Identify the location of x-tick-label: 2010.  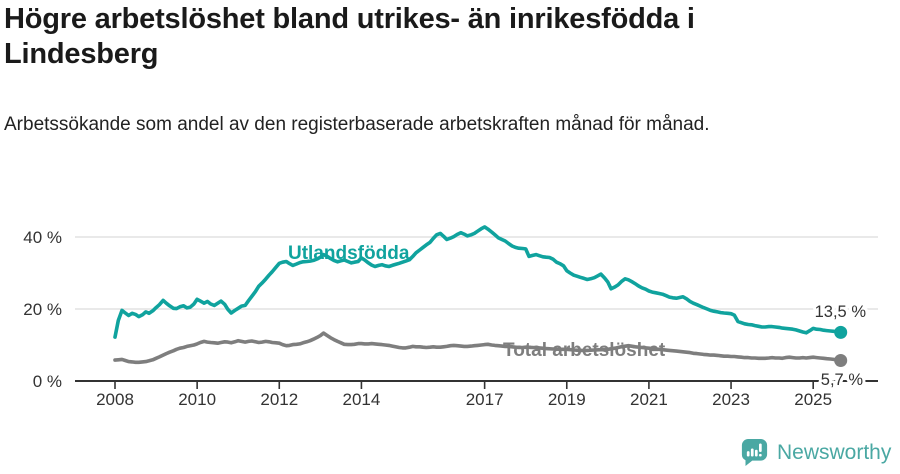
(197, 399).